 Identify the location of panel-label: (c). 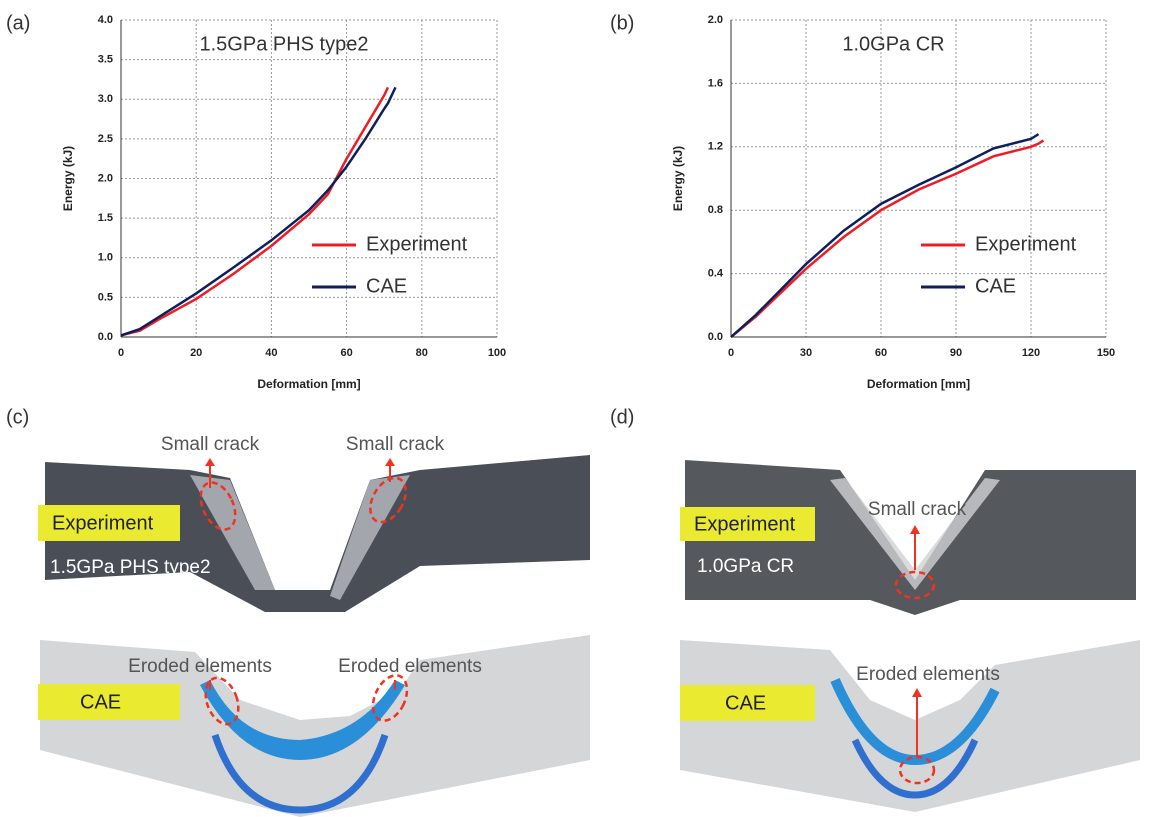
(17, 417).